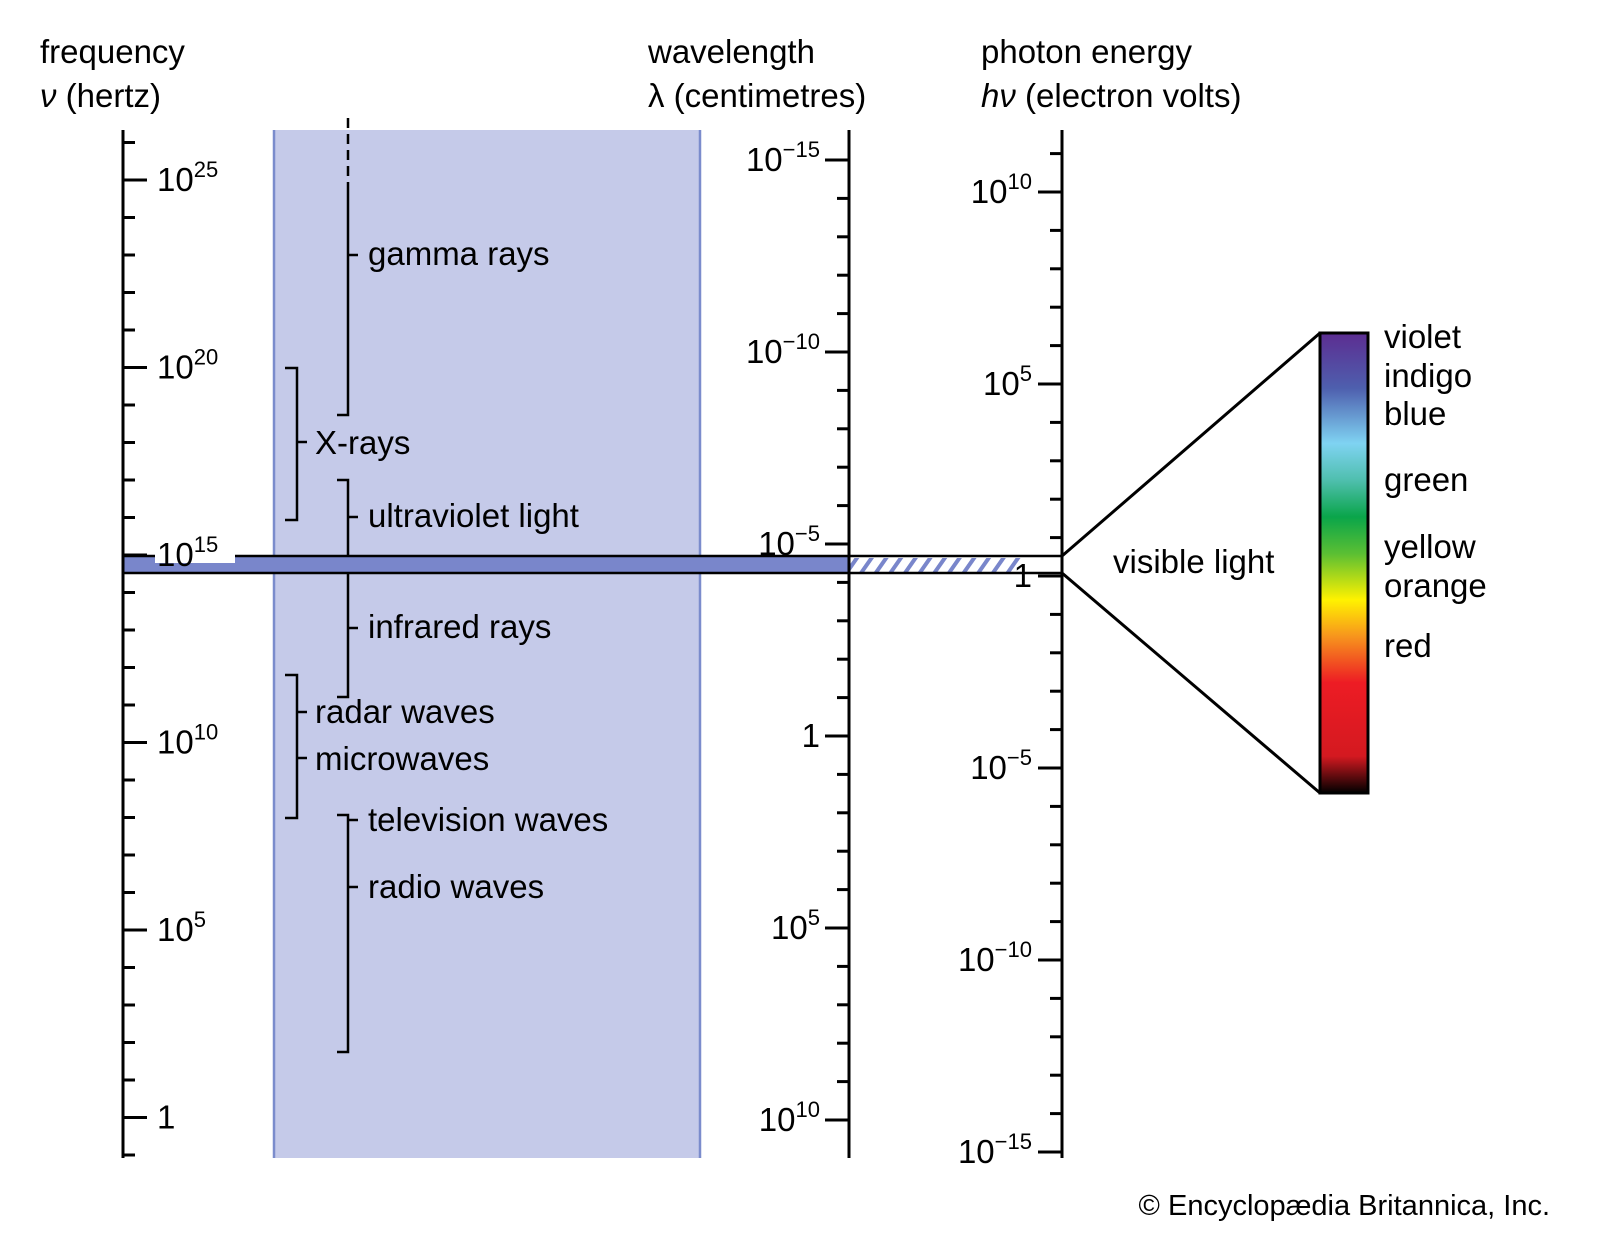 The image size is (1600, 1256). Describe the element at coordinates (795, 925) in the screenshot. I see `wavelength-tick-label: 10⁵` at that location.